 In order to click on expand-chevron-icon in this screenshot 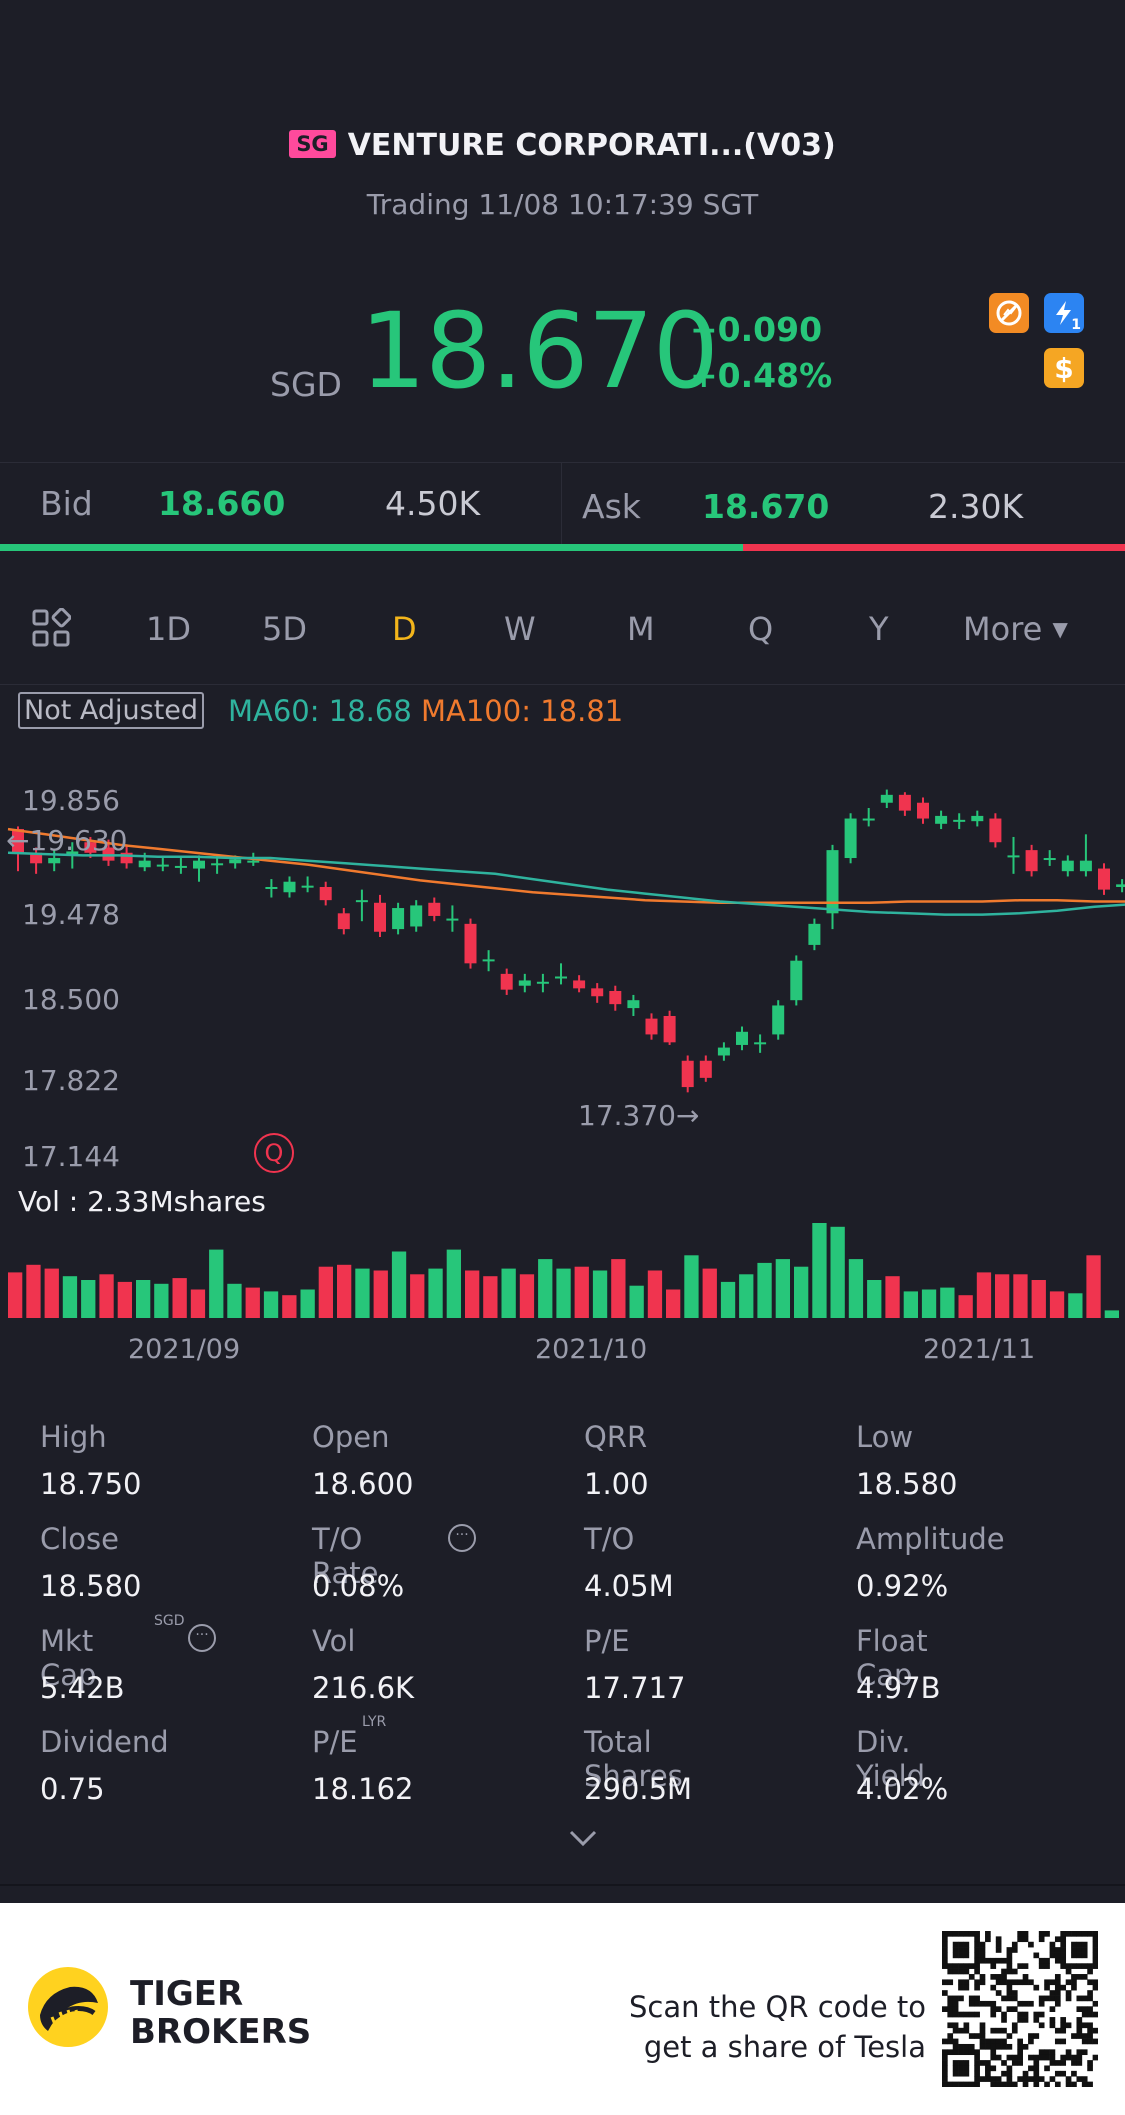, I will do `click(583, 1840)`.